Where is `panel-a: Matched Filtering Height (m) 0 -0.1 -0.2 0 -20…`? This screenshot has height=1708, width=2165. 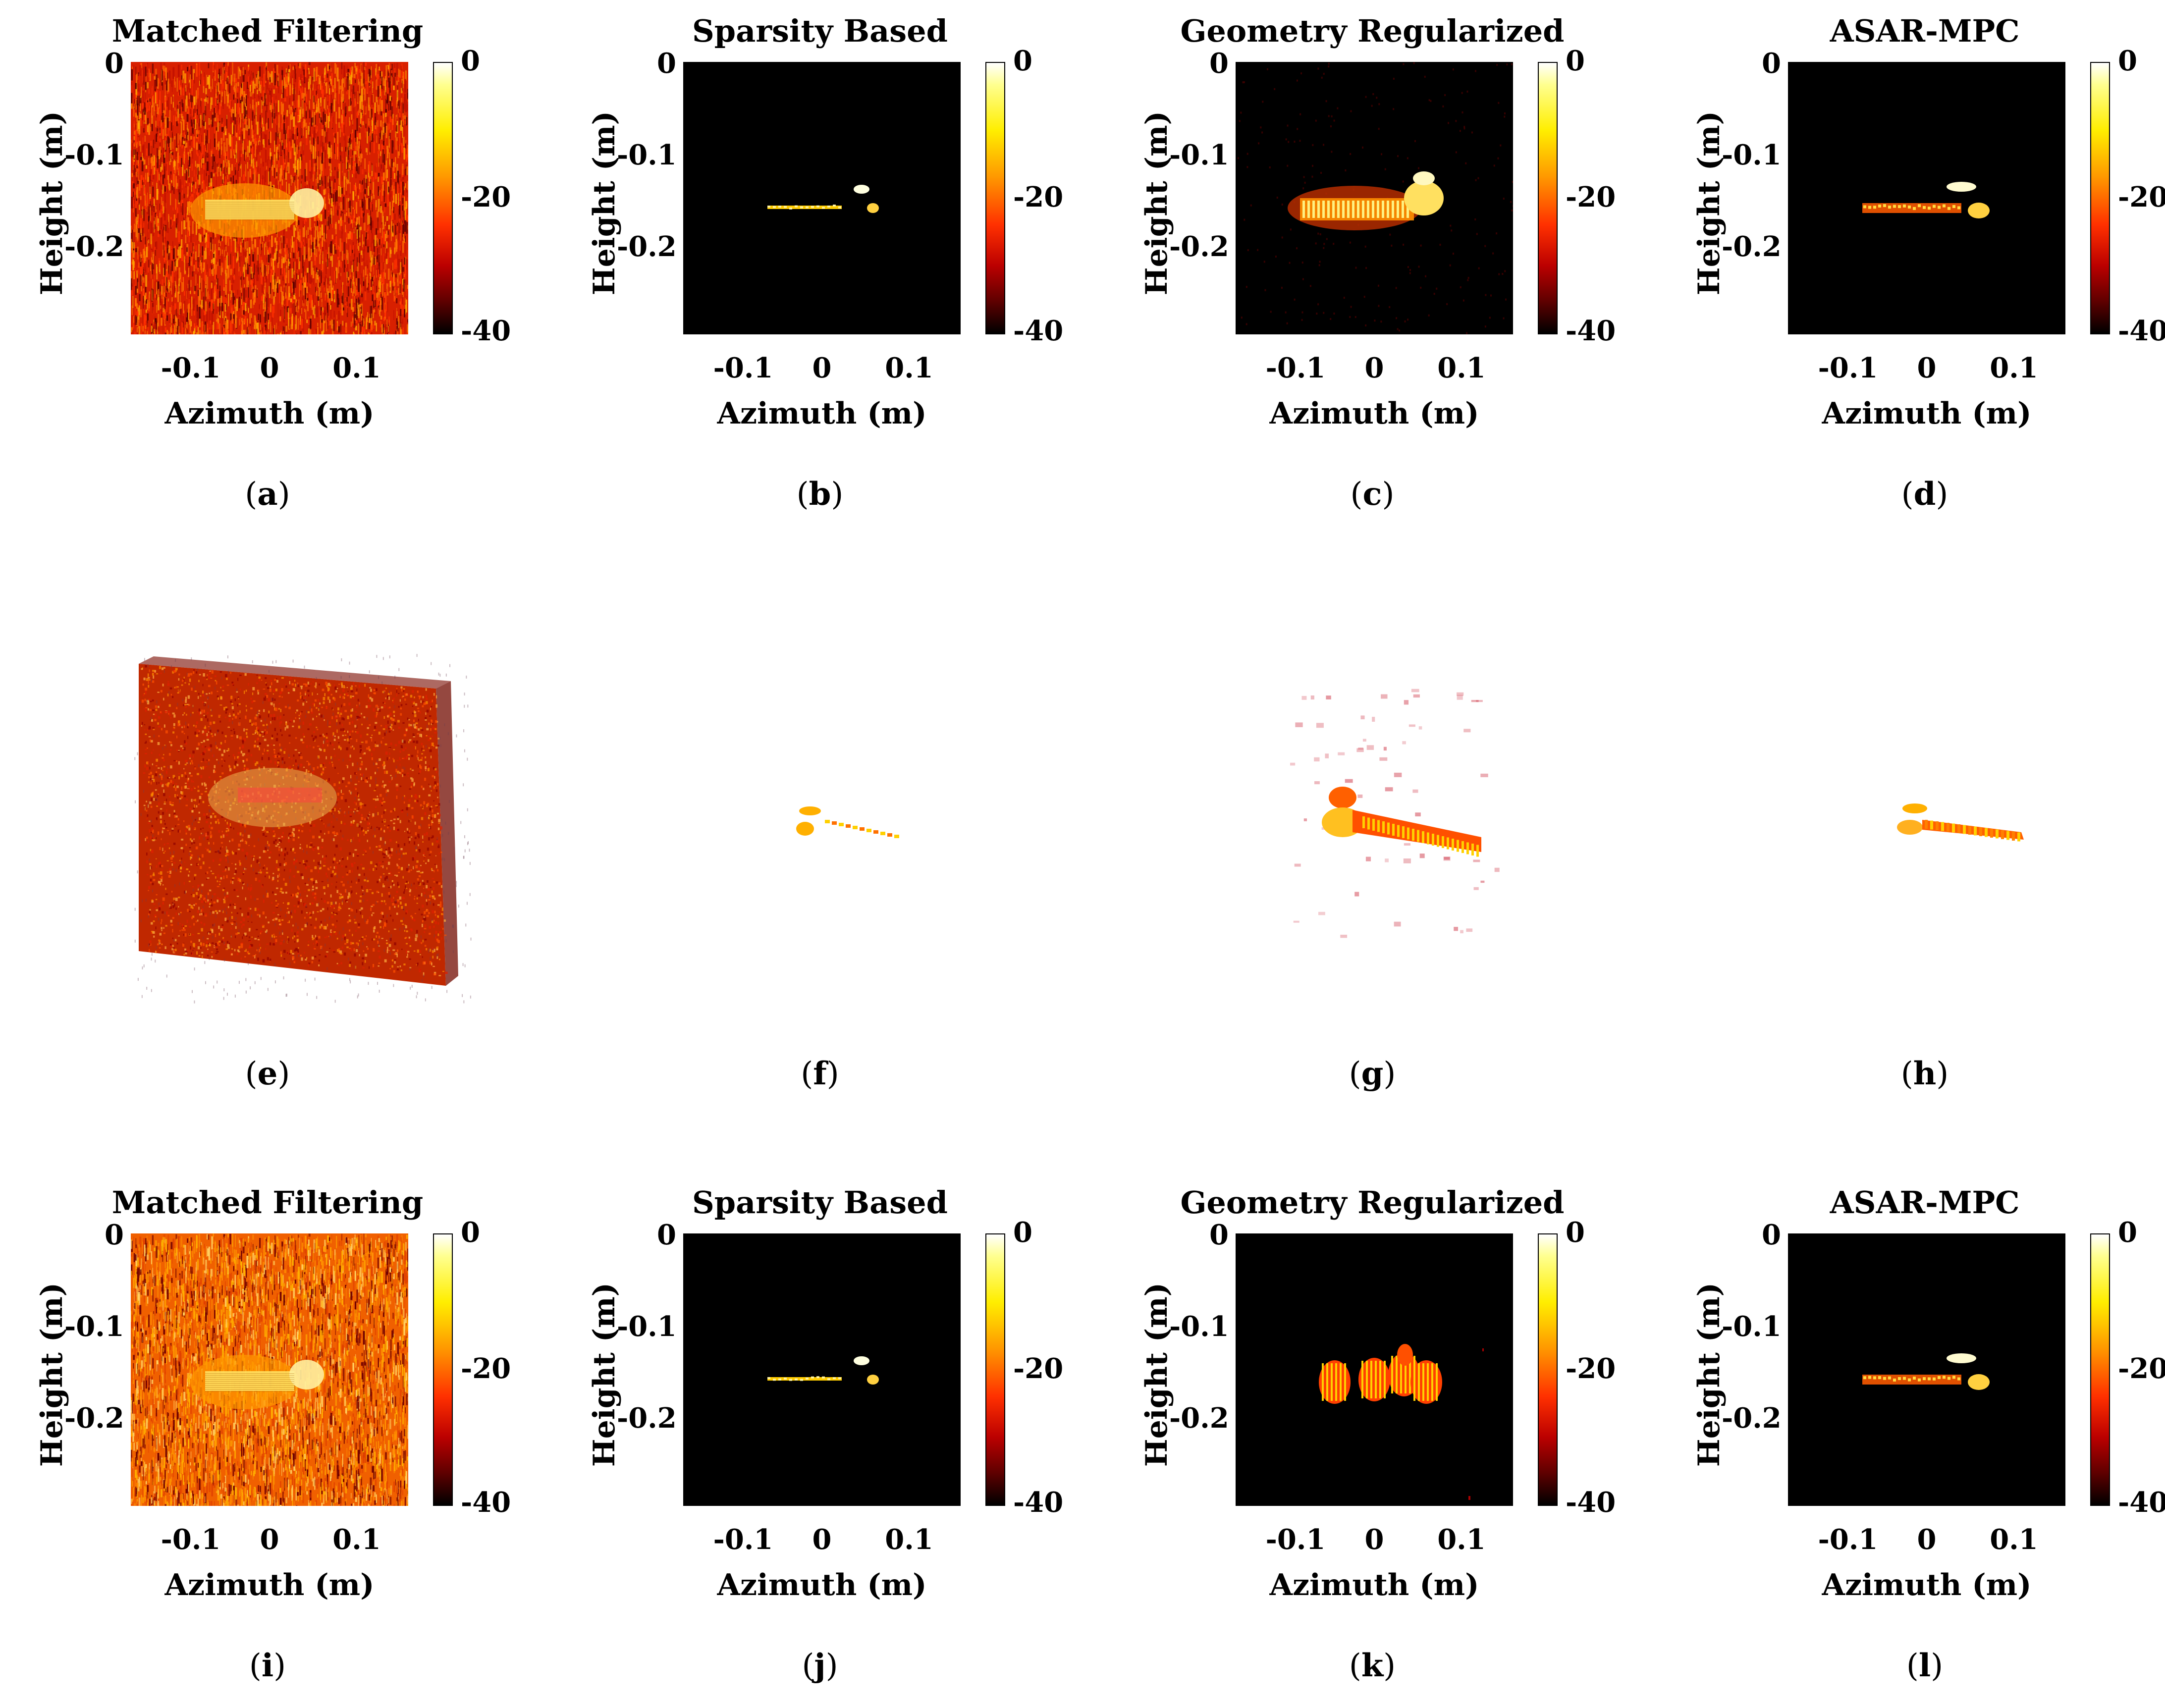 panel-a: Matched Filtering Height (m) 0 -0.1 -0.2 0 -20… is located at coordinates (295, 274).